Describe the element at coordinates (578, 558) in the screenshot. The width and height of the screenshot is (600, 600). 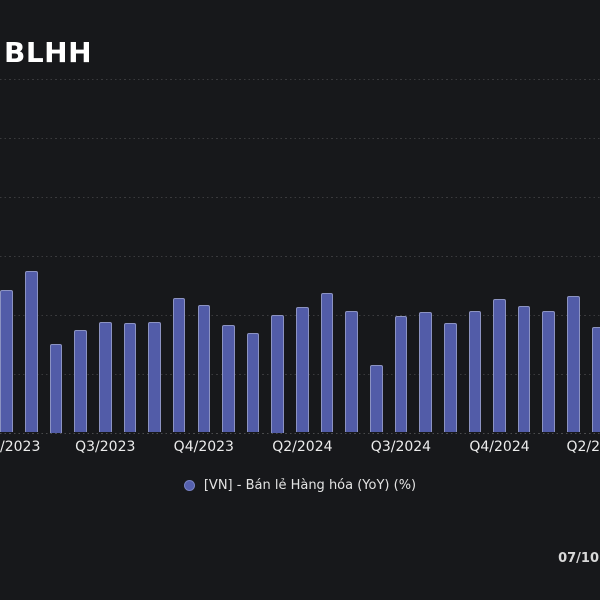
I see `timestamp: 07/10` at that location.